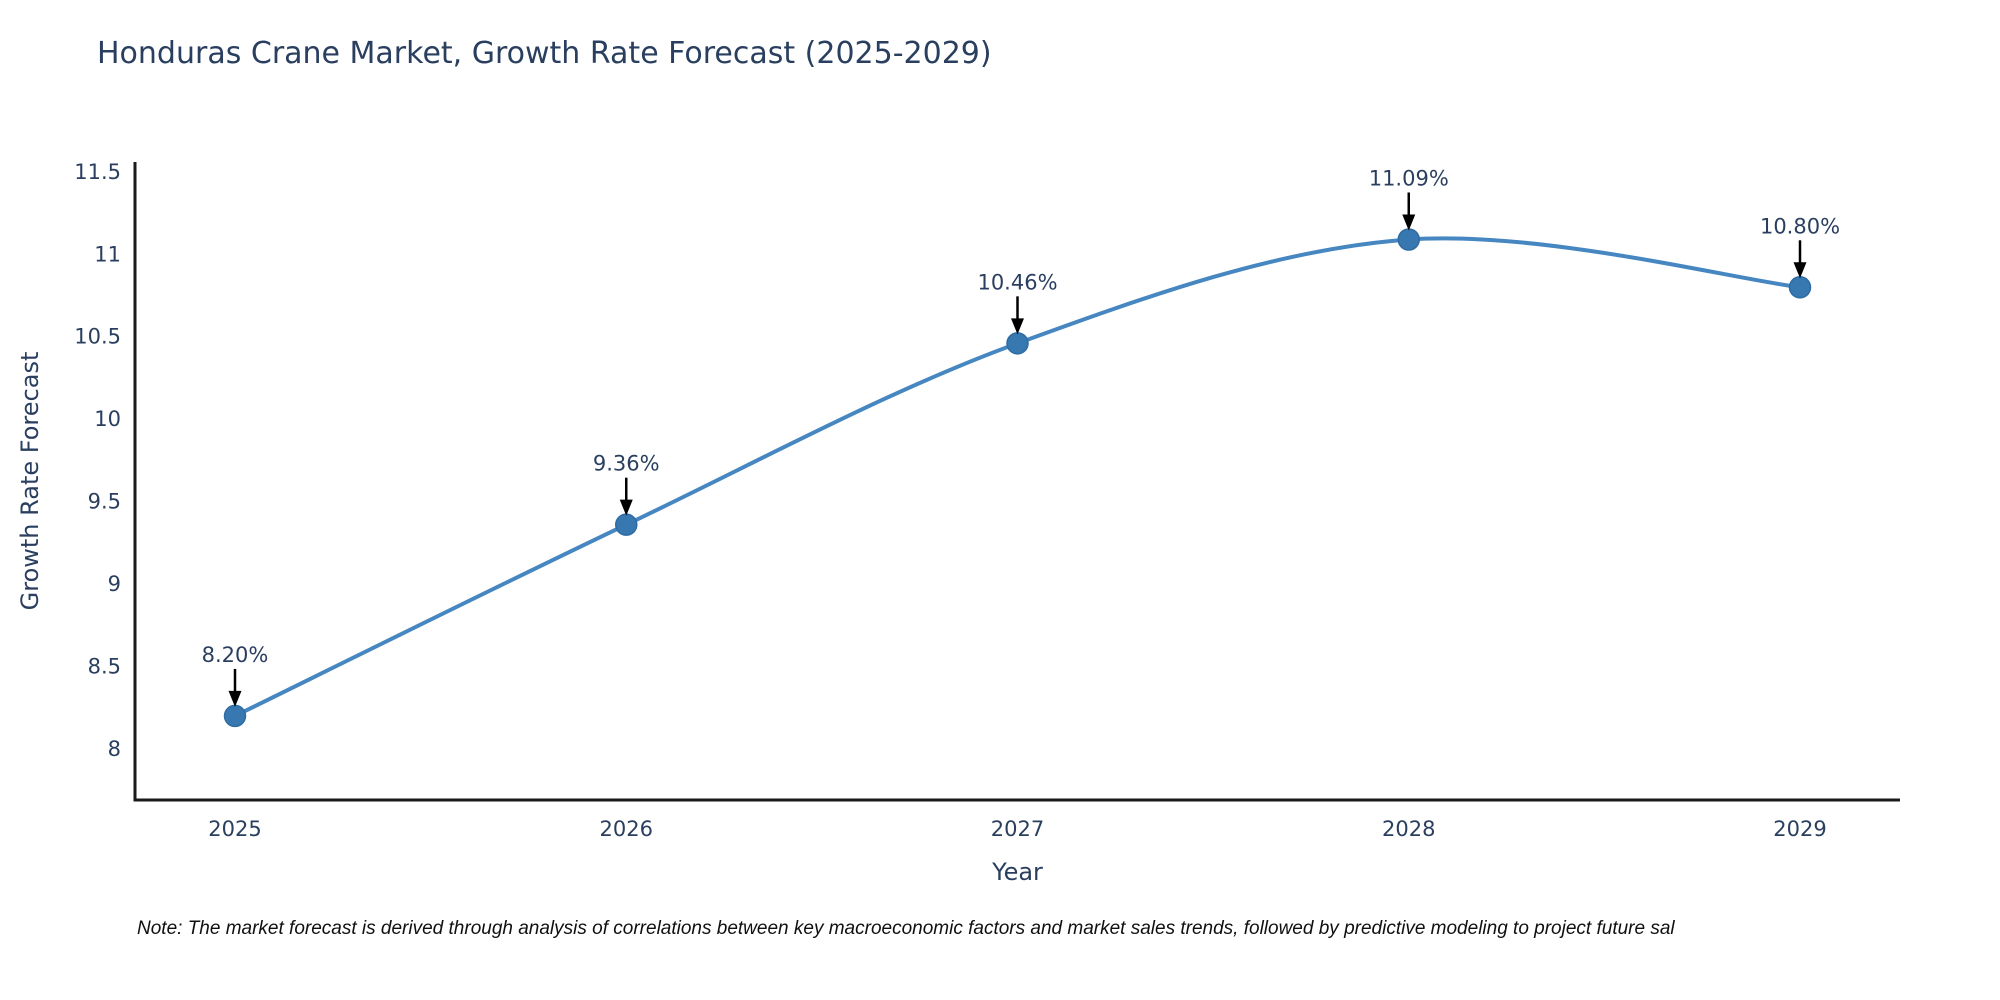 The image size is (2000, 1000). What do you see at coordinates (1800, 226) in the screenshot?
I see `point-label: 10.80%` at bounding box center [1800, 226].